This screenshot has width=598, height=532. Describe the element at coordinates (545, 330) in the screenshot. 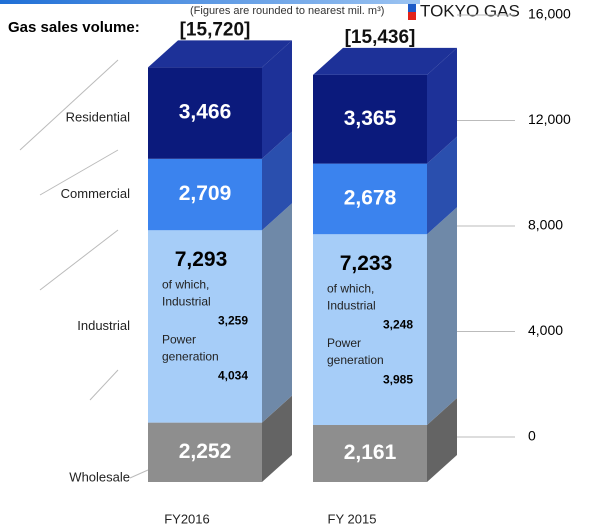

I see `y-tick-label: 4,000` at that location.